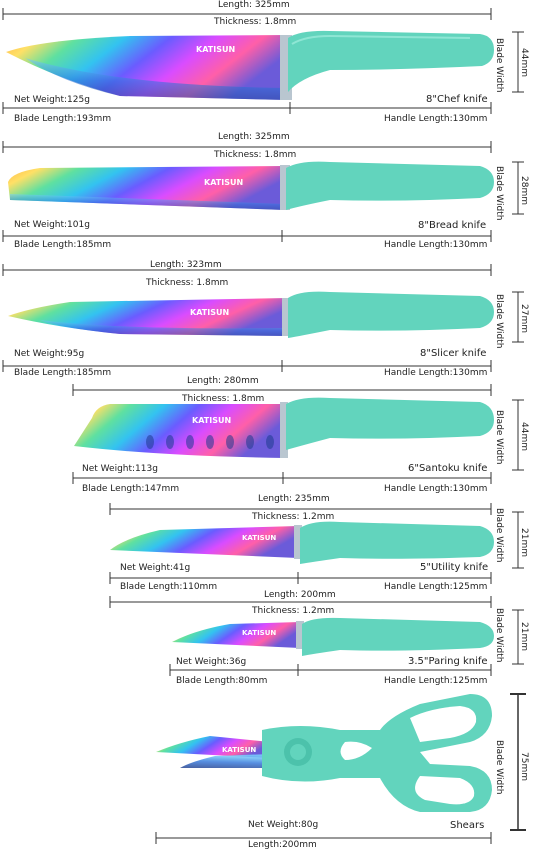 The image size is (533, 852). I want to click on brand-logo-2: KATISUN, so click(224, 182).